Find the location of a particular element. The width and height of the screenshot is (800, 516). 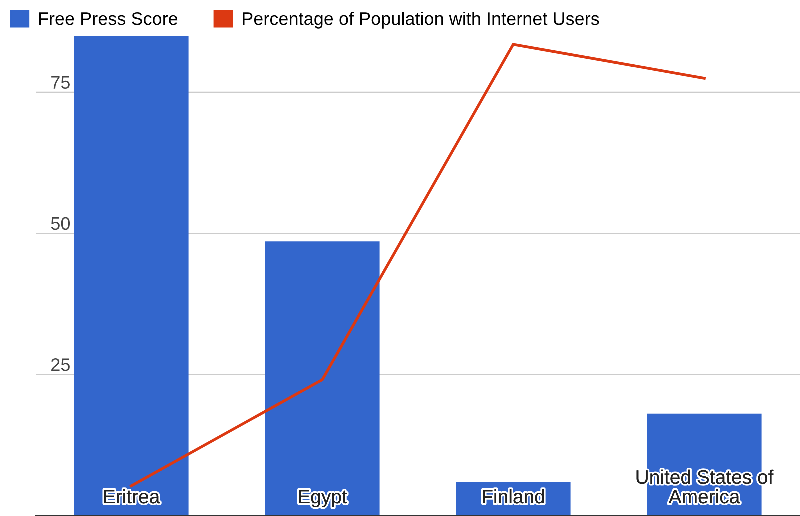

y-tick-label: 25 is located at coordinates (61, 365).